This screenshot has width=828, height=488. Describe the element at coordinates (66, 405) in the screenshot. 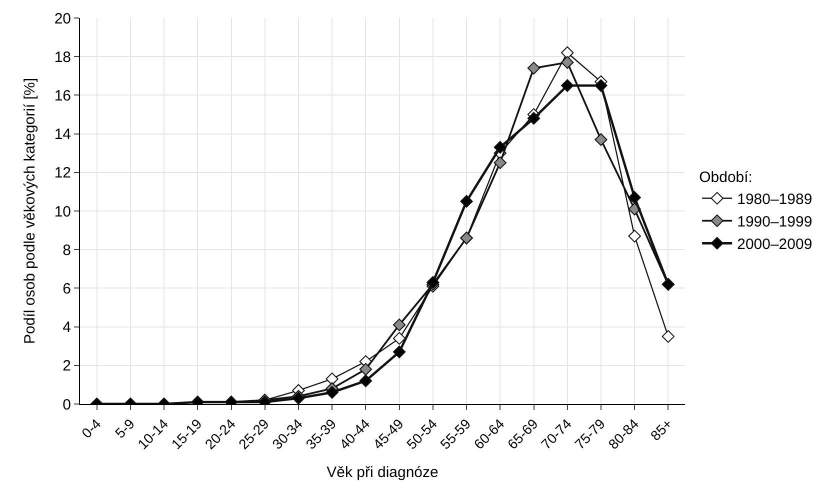

I see `y-tick-label: 0` at that location.